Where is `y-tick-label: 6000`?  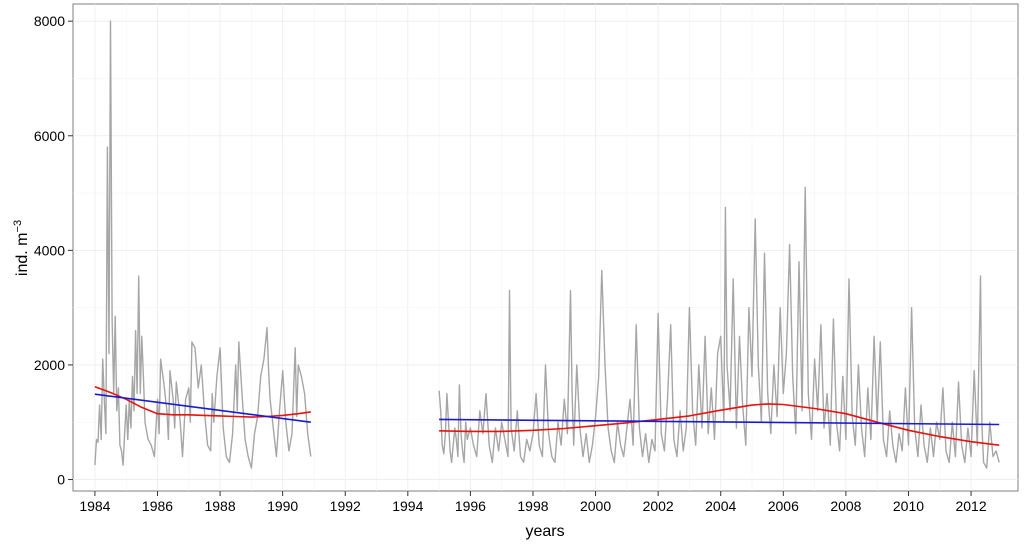 y-tick-label: 6000 is located at coordinates (49, 136).